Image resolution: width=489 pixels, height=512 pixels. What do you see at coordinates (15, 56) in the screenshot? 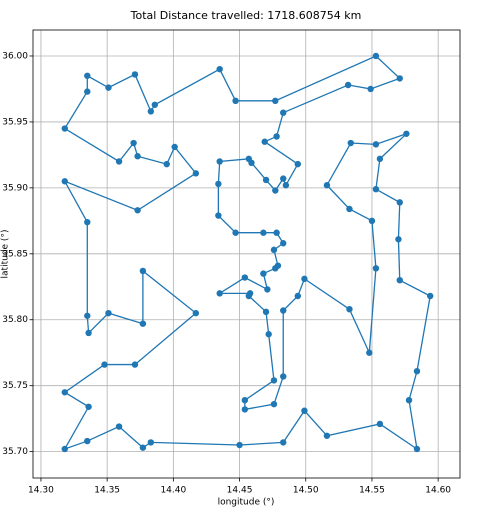
I see `y-tick-label: 36.00` at bounding box center [15, 56].